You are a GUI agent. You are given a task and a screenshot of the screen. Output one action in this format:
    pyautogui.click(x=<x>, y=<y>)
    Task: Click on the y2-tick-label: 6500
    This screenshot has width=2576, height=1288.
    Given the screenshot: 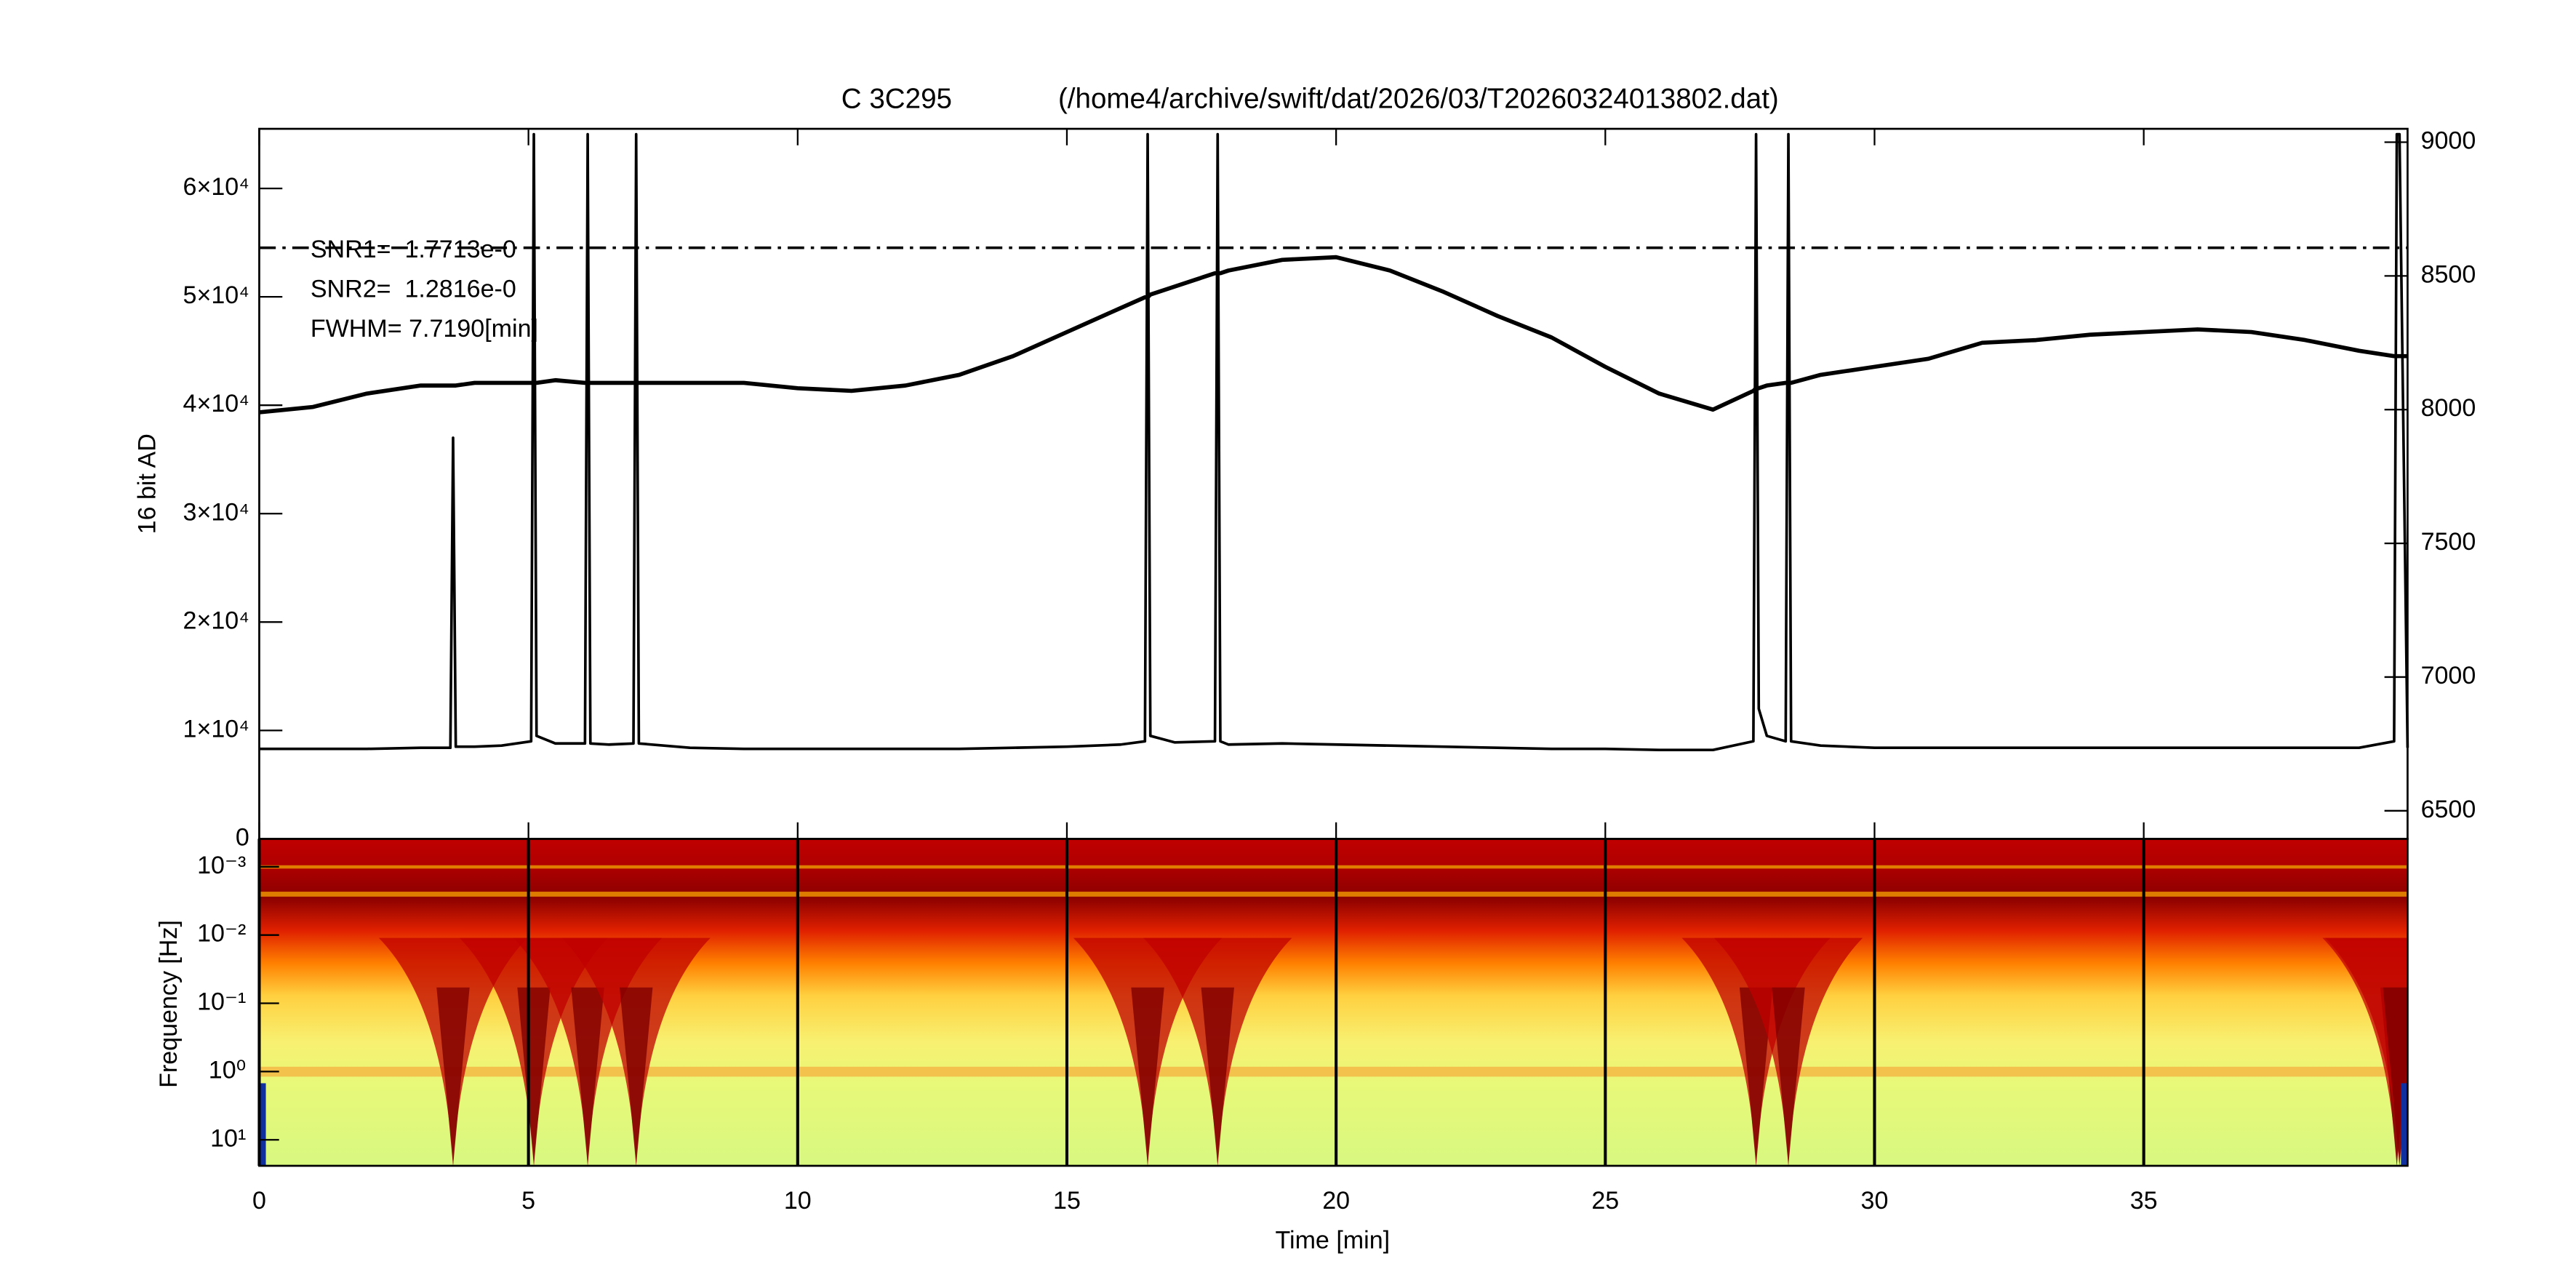 What is the action you would take?
    pyautogui.click(x=2448, y=809)
    